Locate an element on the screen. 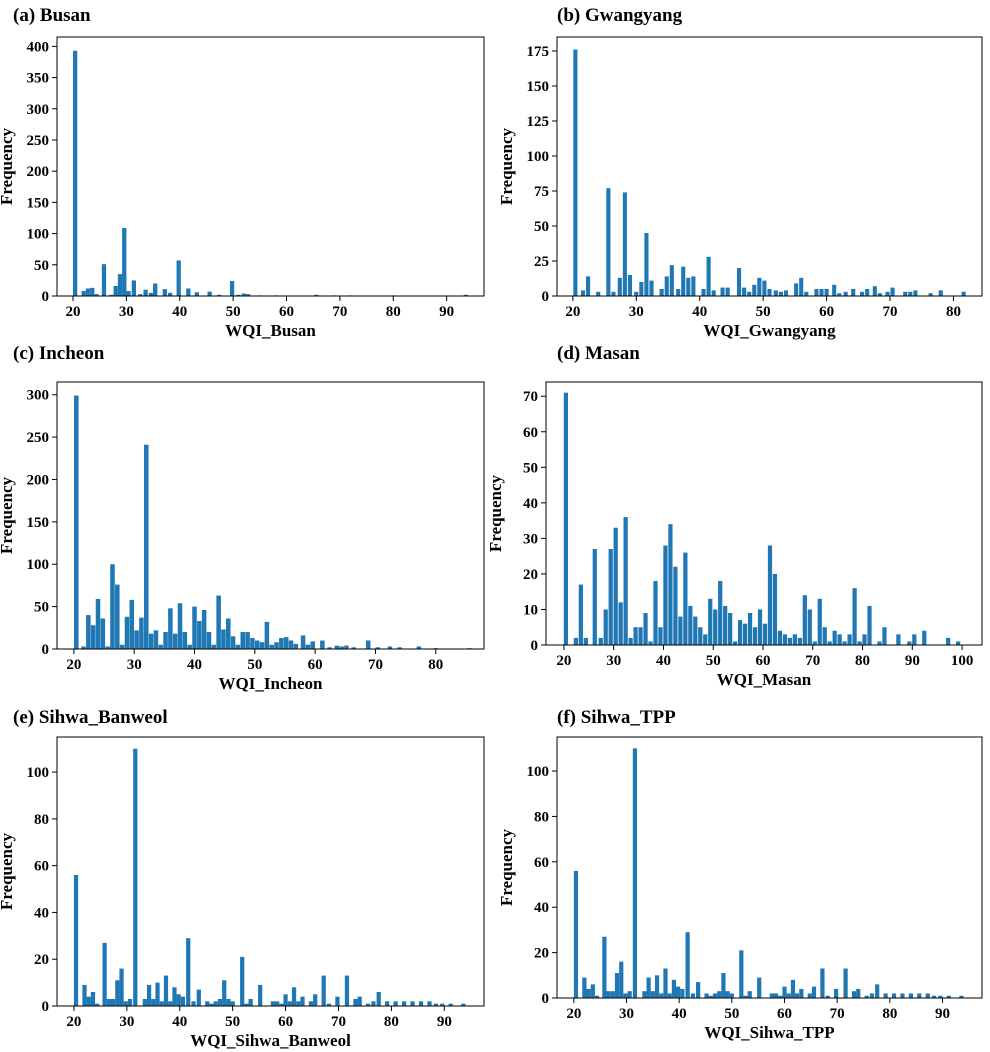  y-tick-label: 300 is located at coordinates (38, 110).